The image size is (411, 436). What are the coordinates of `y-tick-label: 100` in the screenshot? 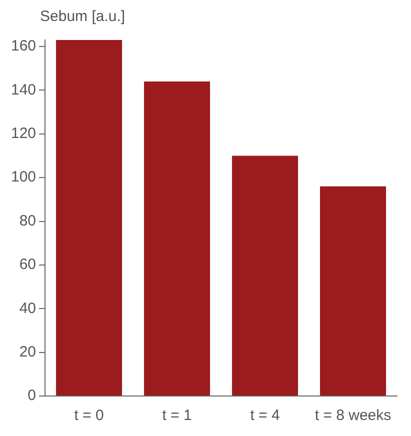 It's located at (23, 177).